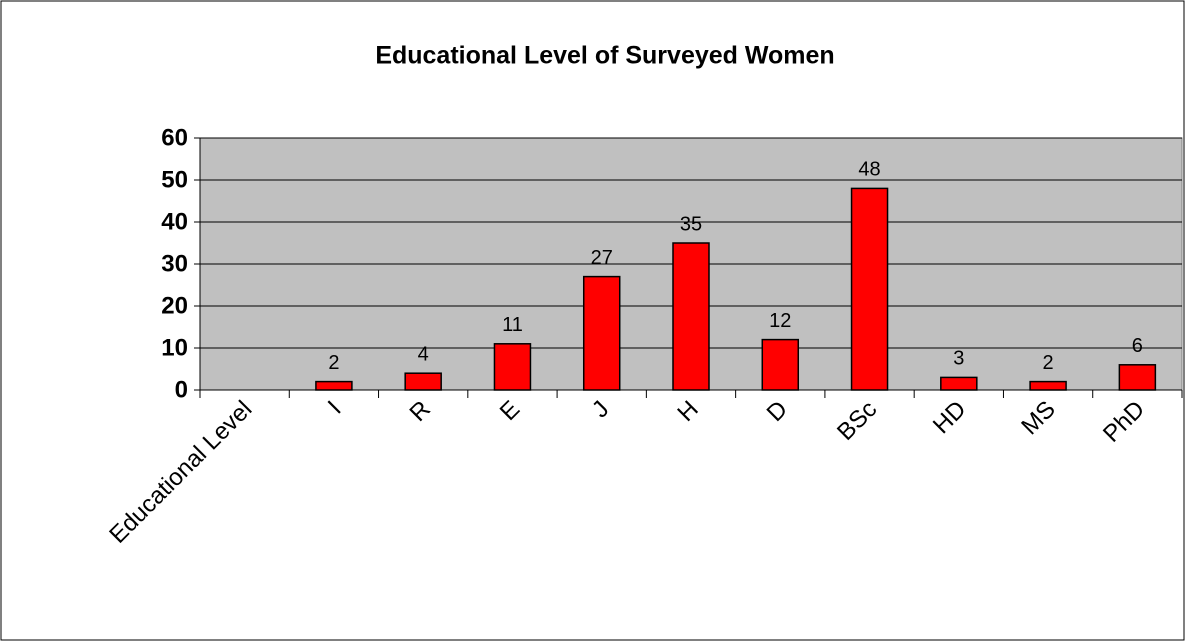  Describe the element at coordinates (174, 137) in the screenshot. I see `y-tick-label: 60` at that location.